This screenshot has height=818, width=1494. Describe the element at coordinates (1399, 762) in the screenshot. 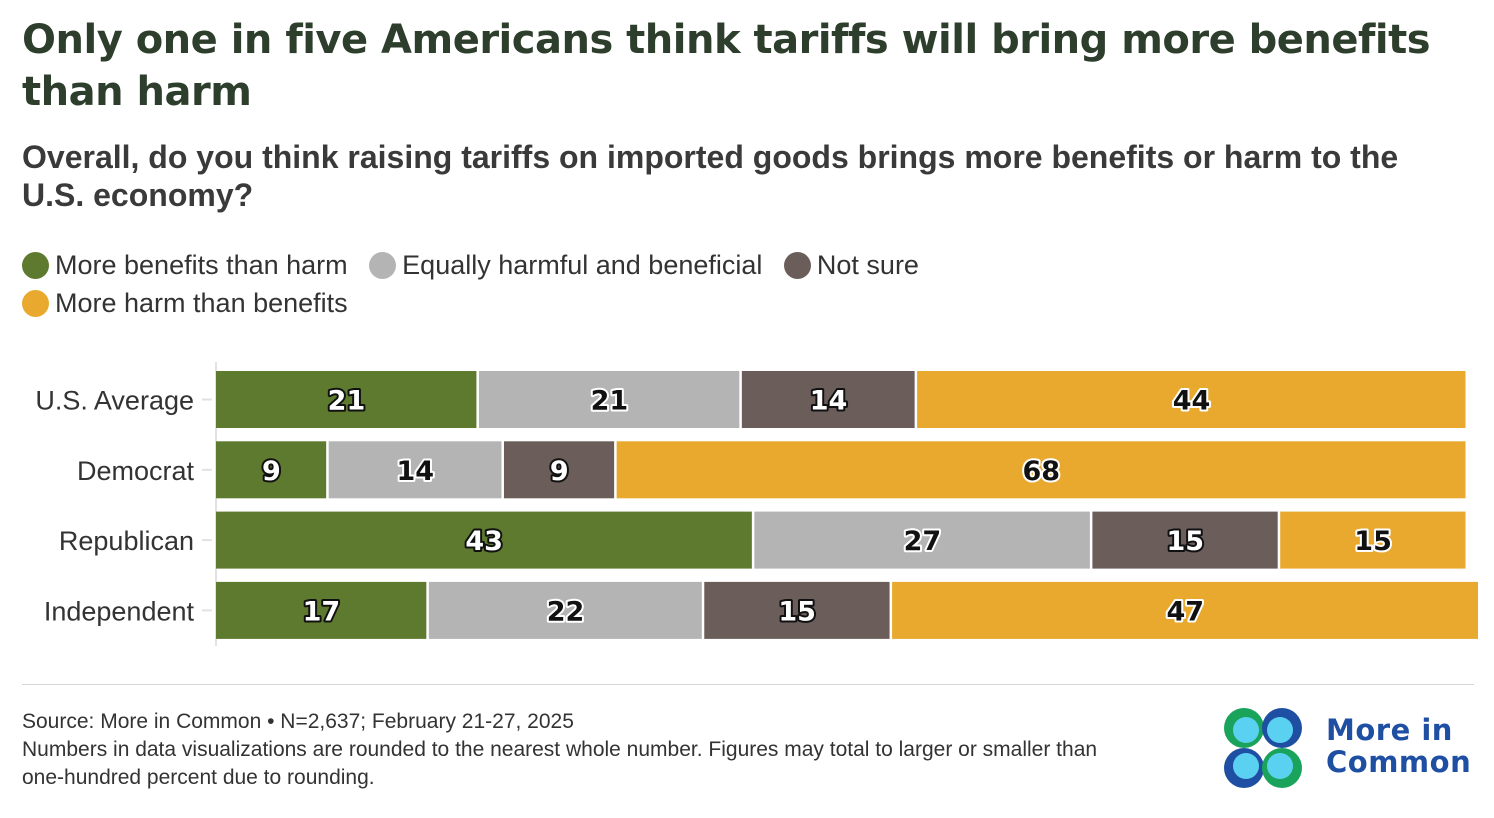

I see `logo-line-2: Common` at that location.